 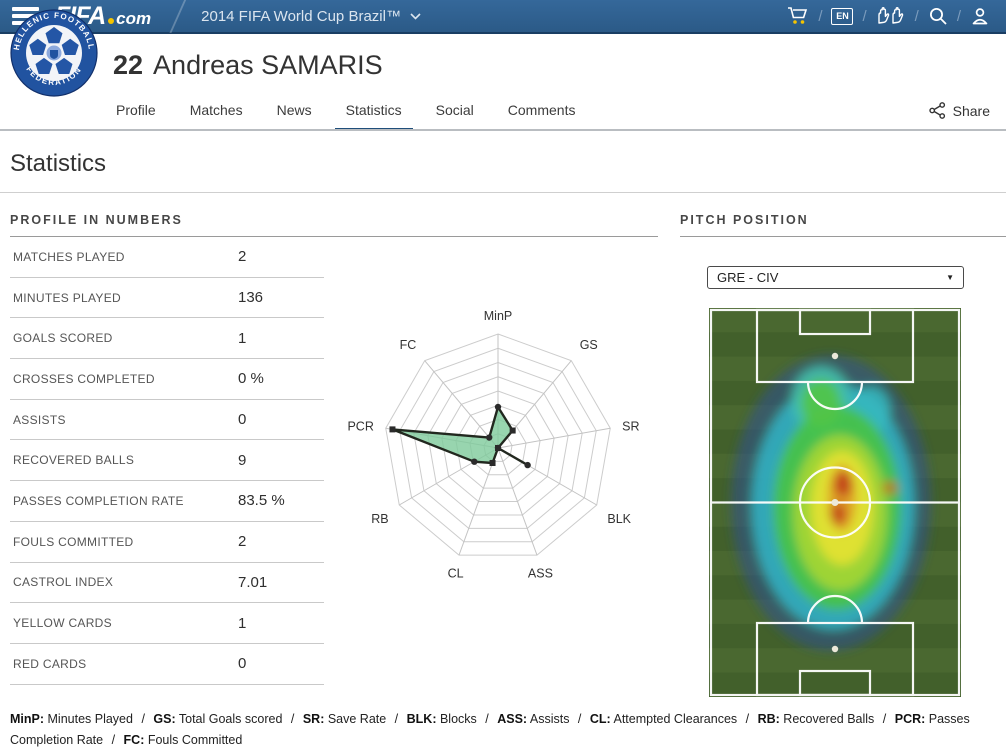 I want to click on pitch-lines, so click(x=835, y=502).